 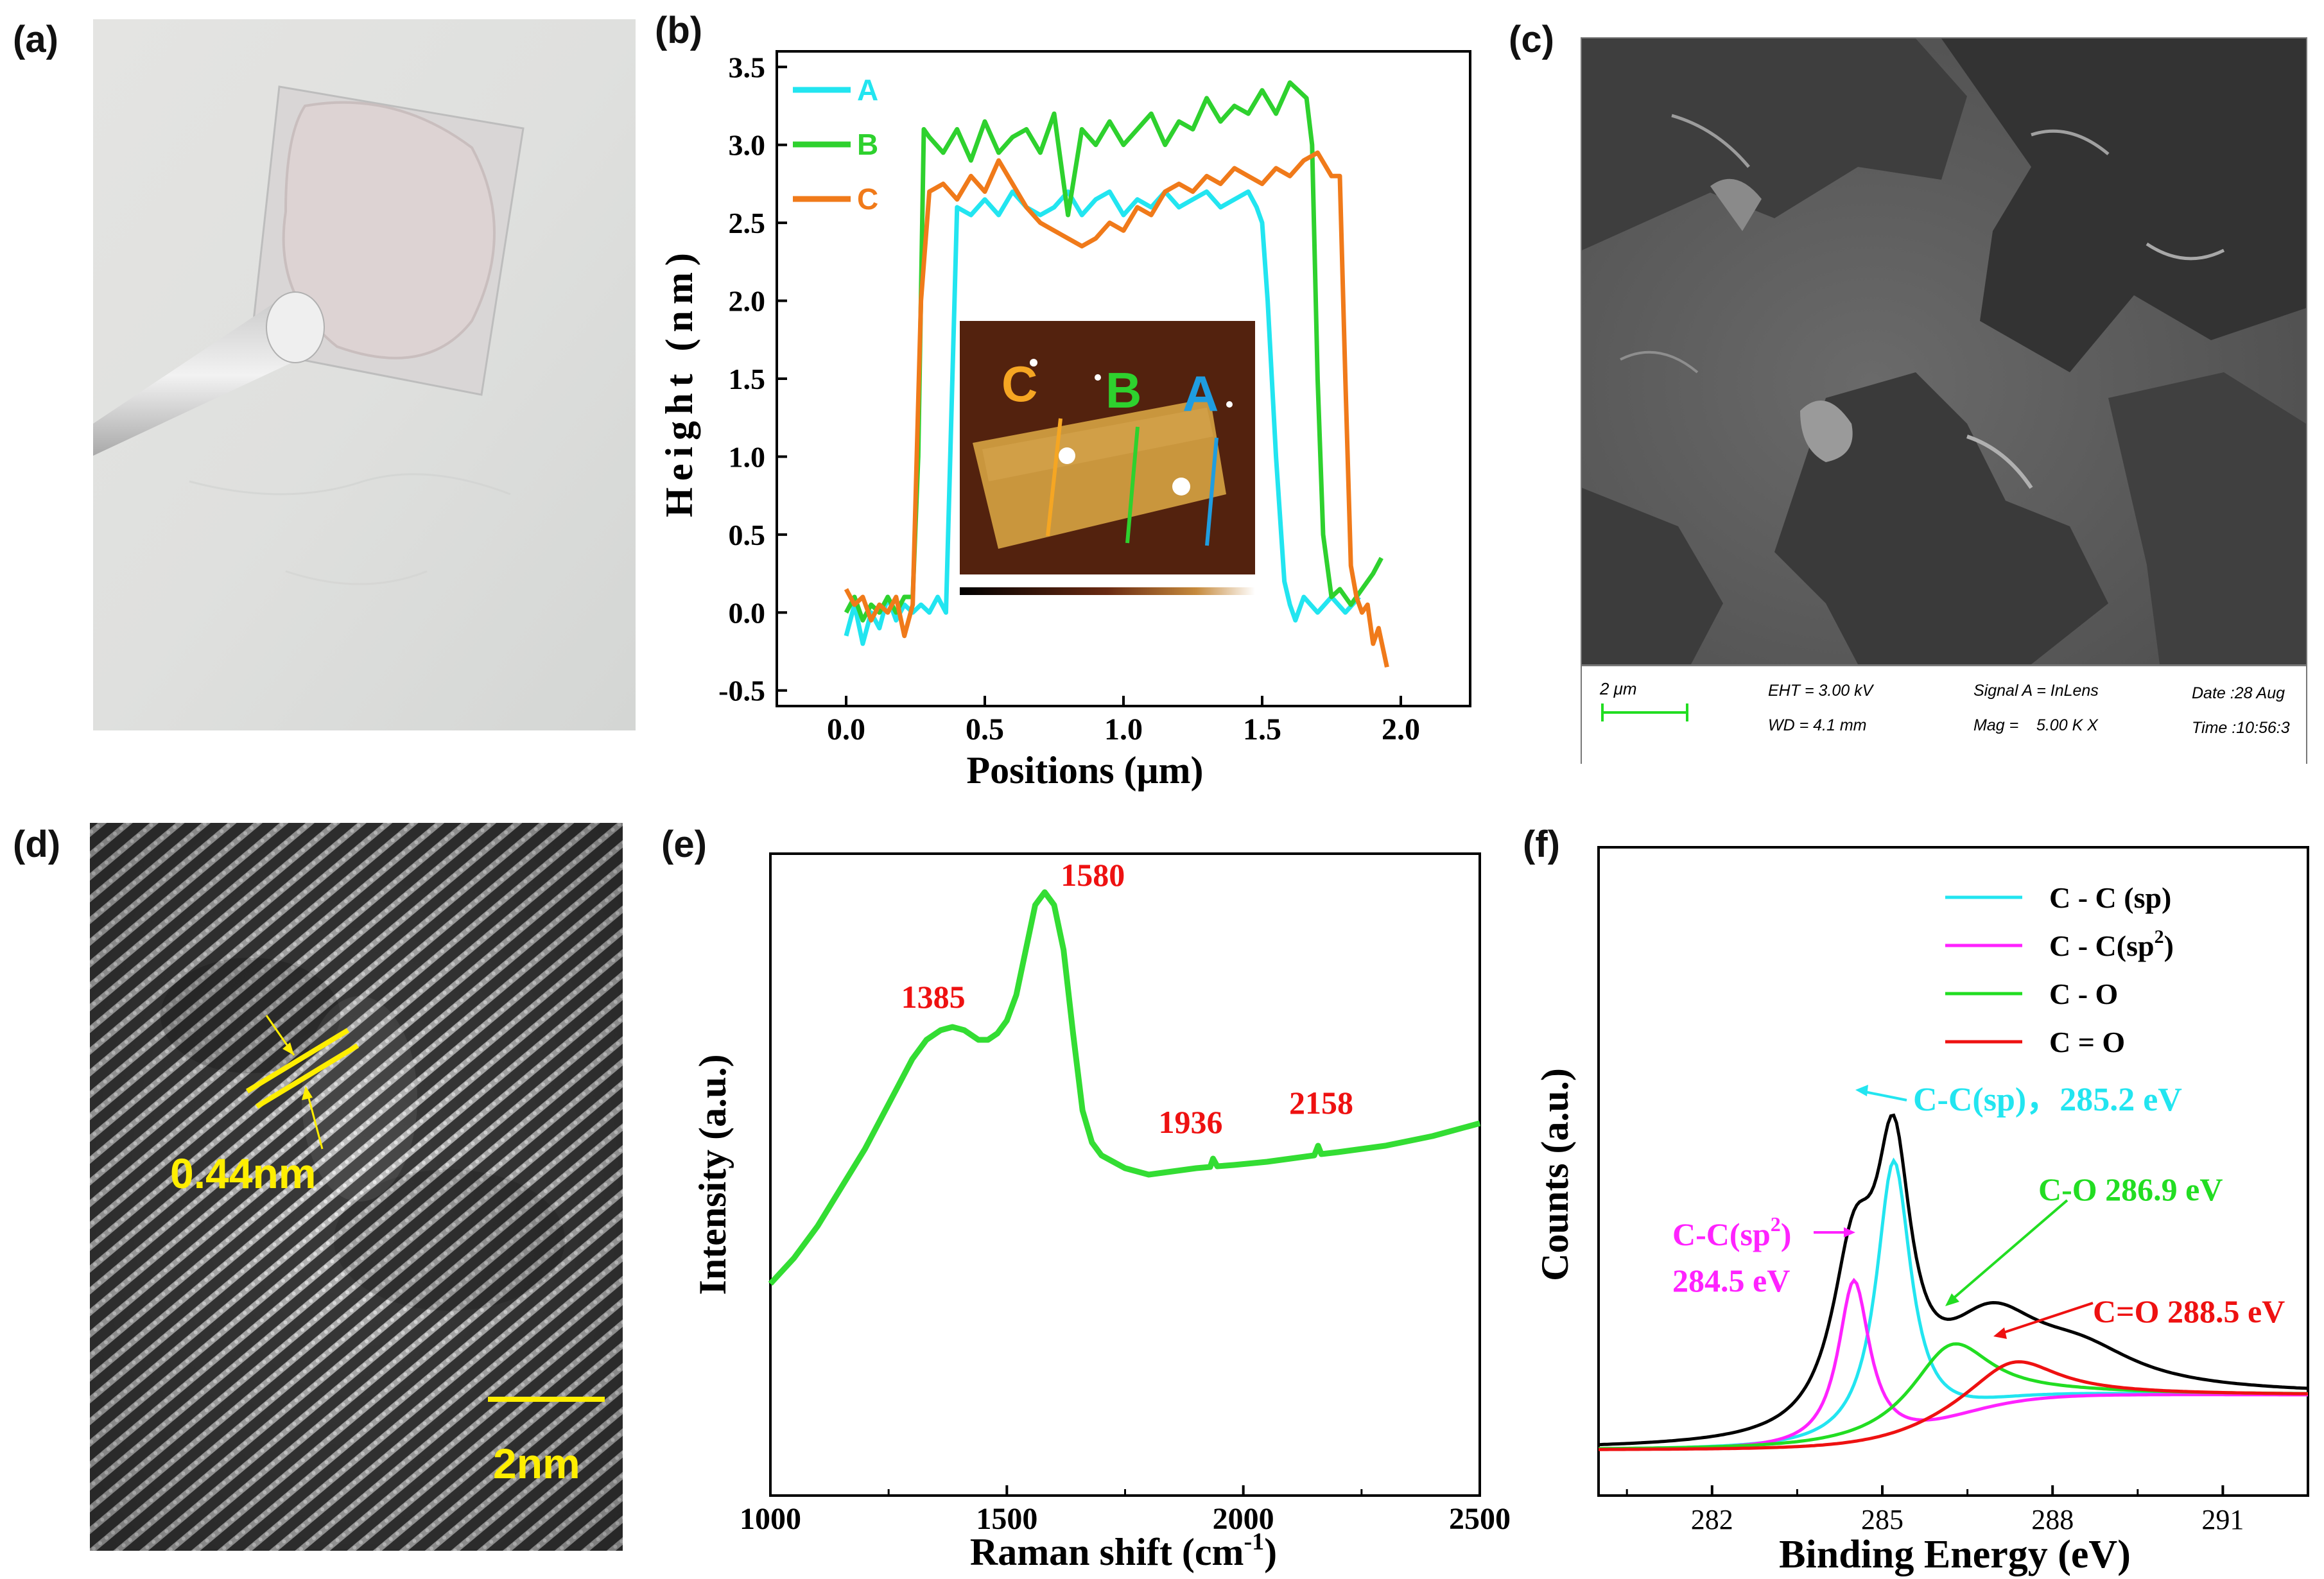 I want to click on legend-label: C - C (sp), so click(x=2110, y=897).